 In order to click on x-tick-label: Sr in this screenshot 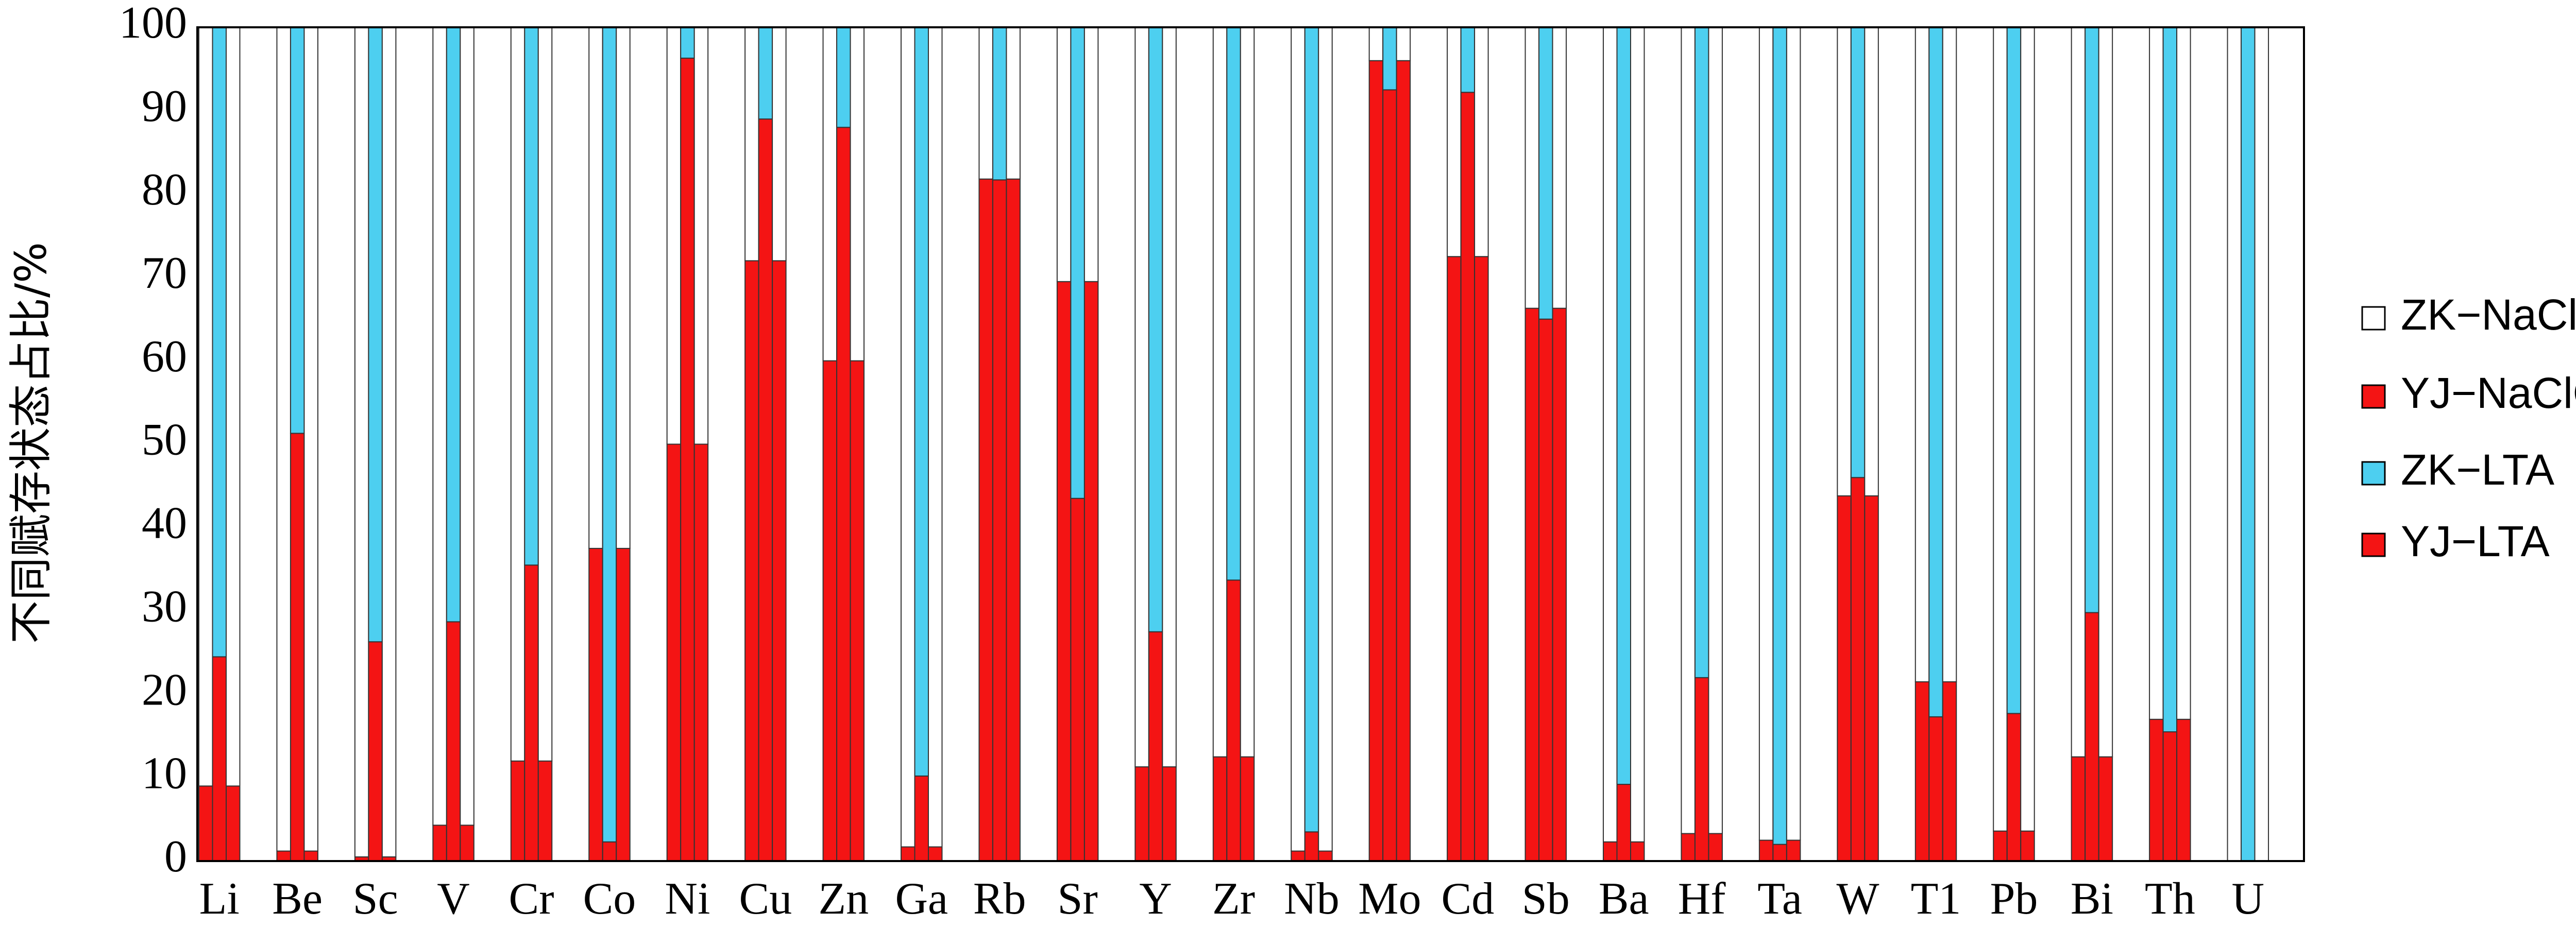, I will do `click(1078, 899)`.